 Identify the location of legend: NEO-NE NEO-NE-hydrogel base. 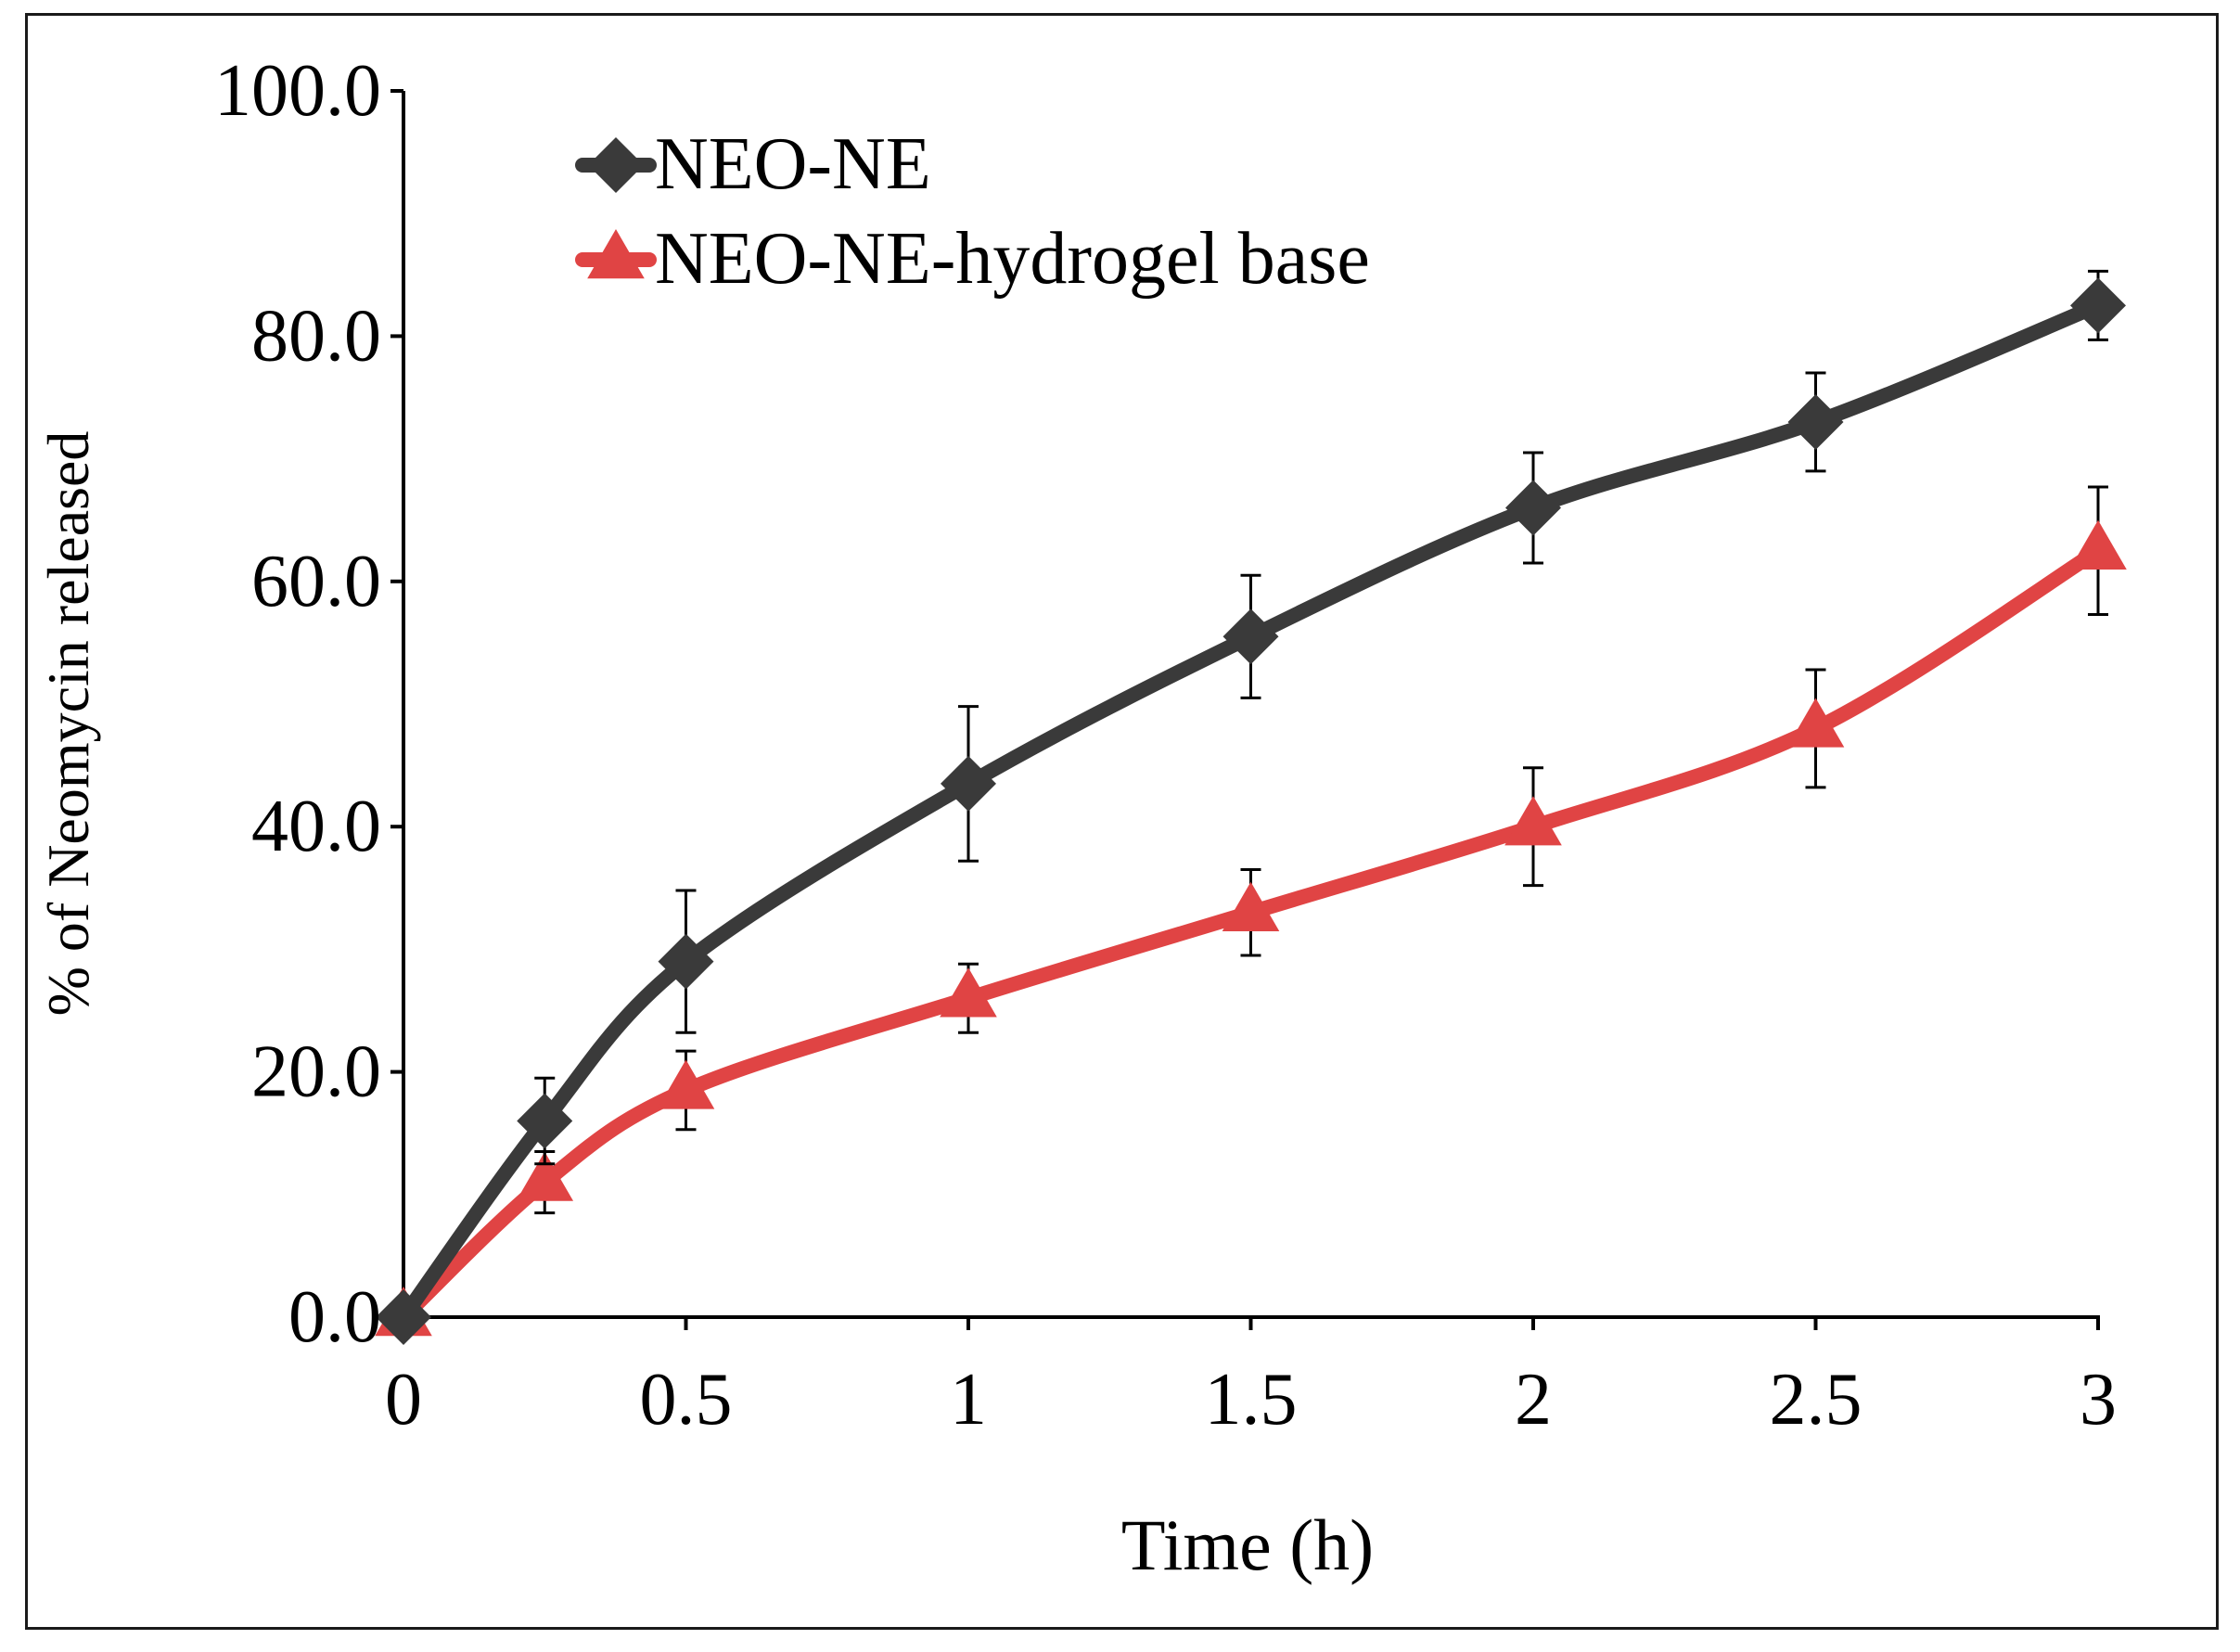
(972, 211).